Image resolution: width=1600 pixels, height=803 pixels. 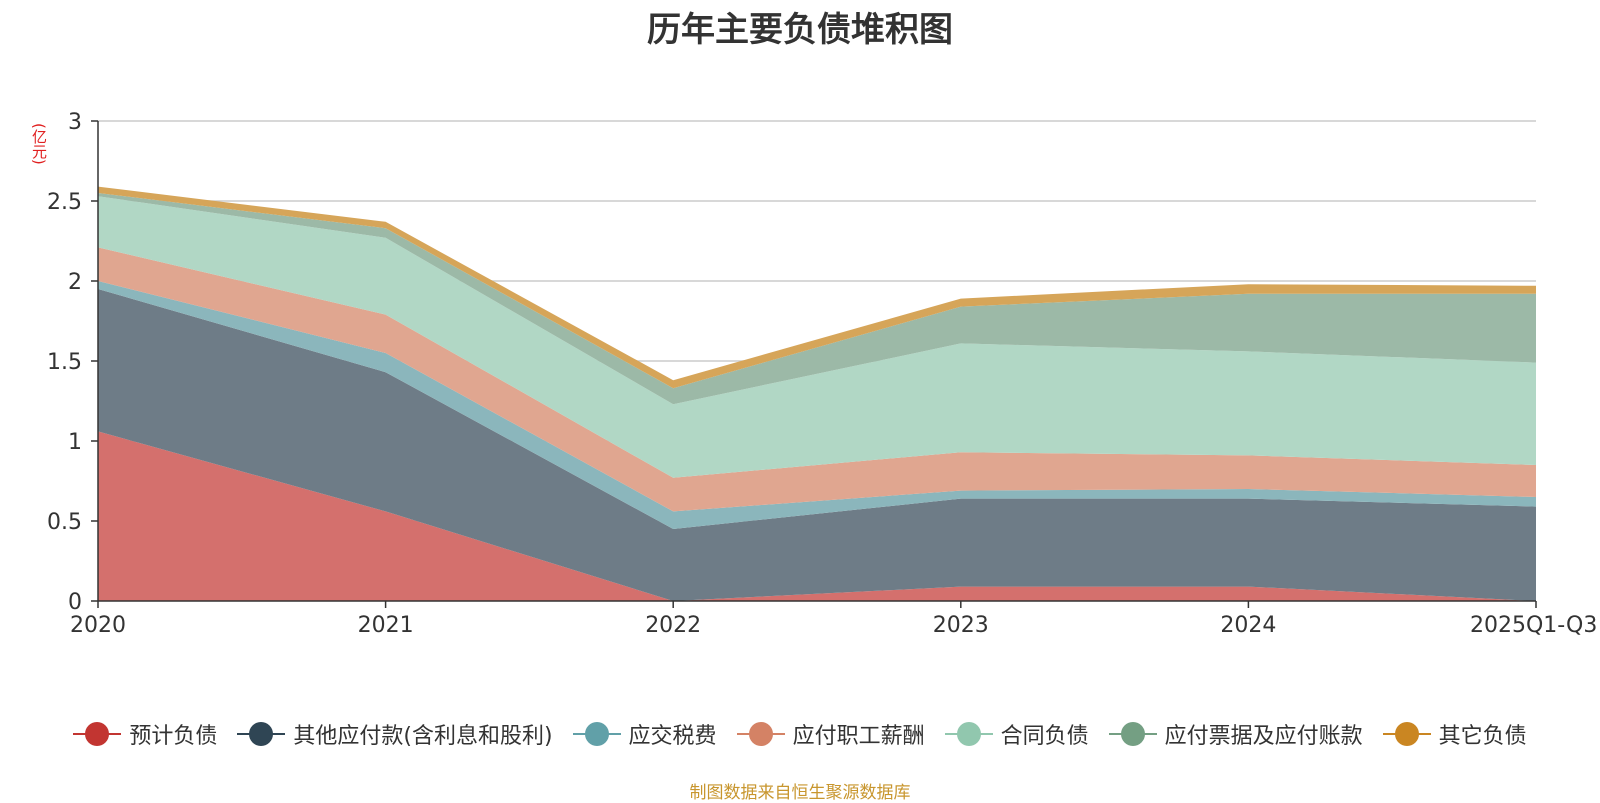 What do you see at coordinates (1533, 625) in the screenshot?
I see `x-tick-label: 2025Q1-Q3` at bounding box center [1533, 625].